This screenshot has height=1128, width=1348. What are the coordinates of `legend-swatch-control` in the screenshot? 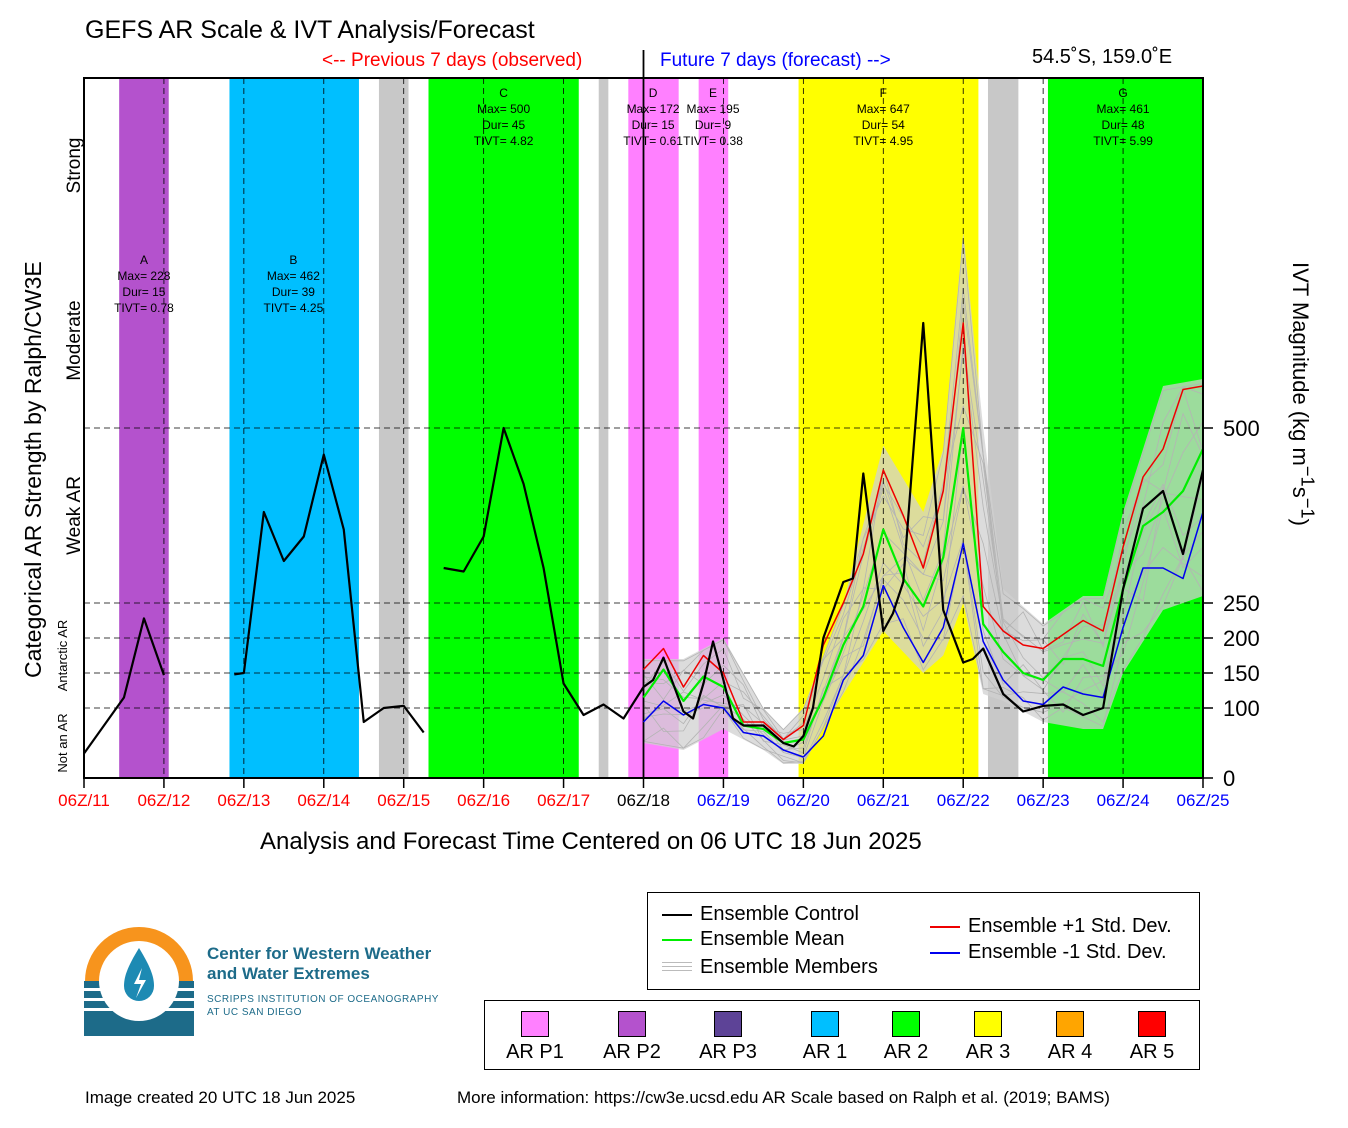 It's located at (677, 914).